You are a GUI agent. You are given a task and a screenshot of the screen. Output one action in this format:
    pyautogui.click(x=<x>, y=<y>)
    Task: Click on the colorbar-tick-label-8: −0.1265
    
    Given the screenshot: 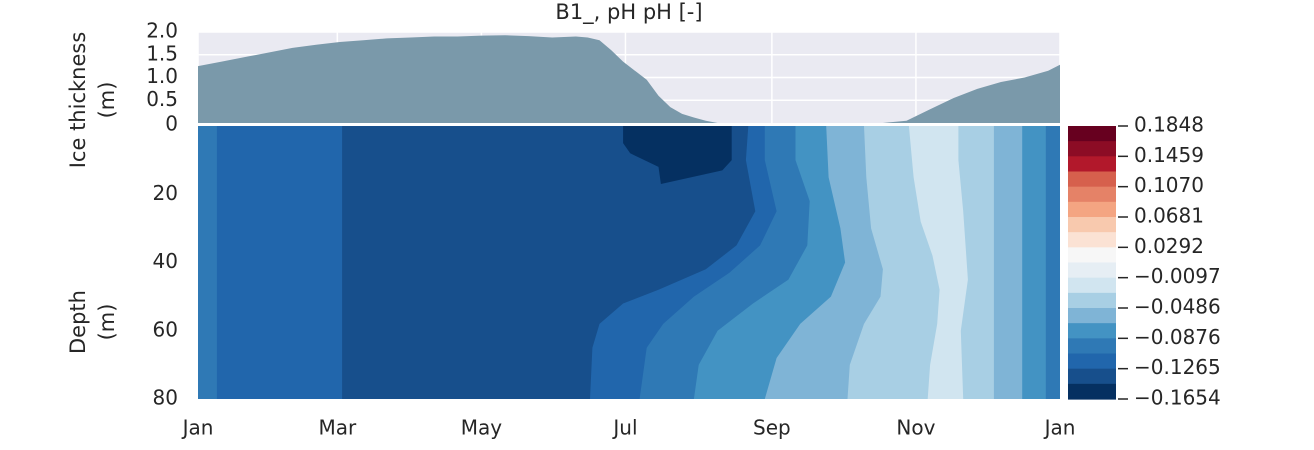 What is the action you would take?
    pyautogui.click(x=1177, y=367)
    